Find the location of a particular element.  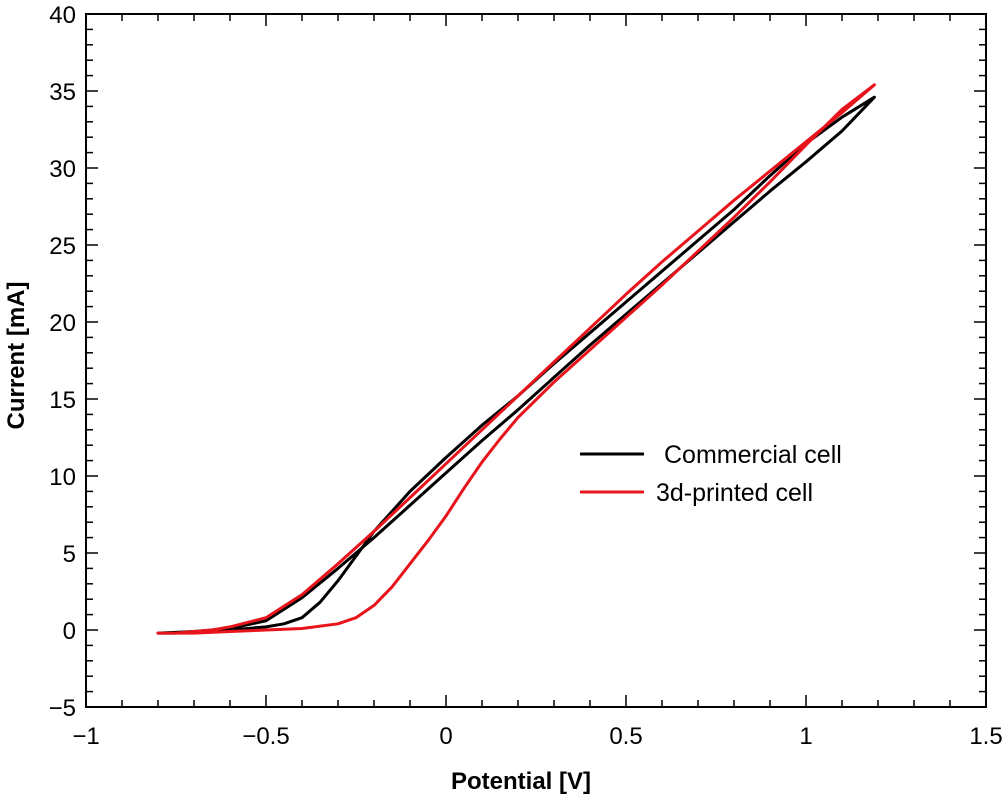

x-tick-label: 1 is located at coordinates (805, 736).